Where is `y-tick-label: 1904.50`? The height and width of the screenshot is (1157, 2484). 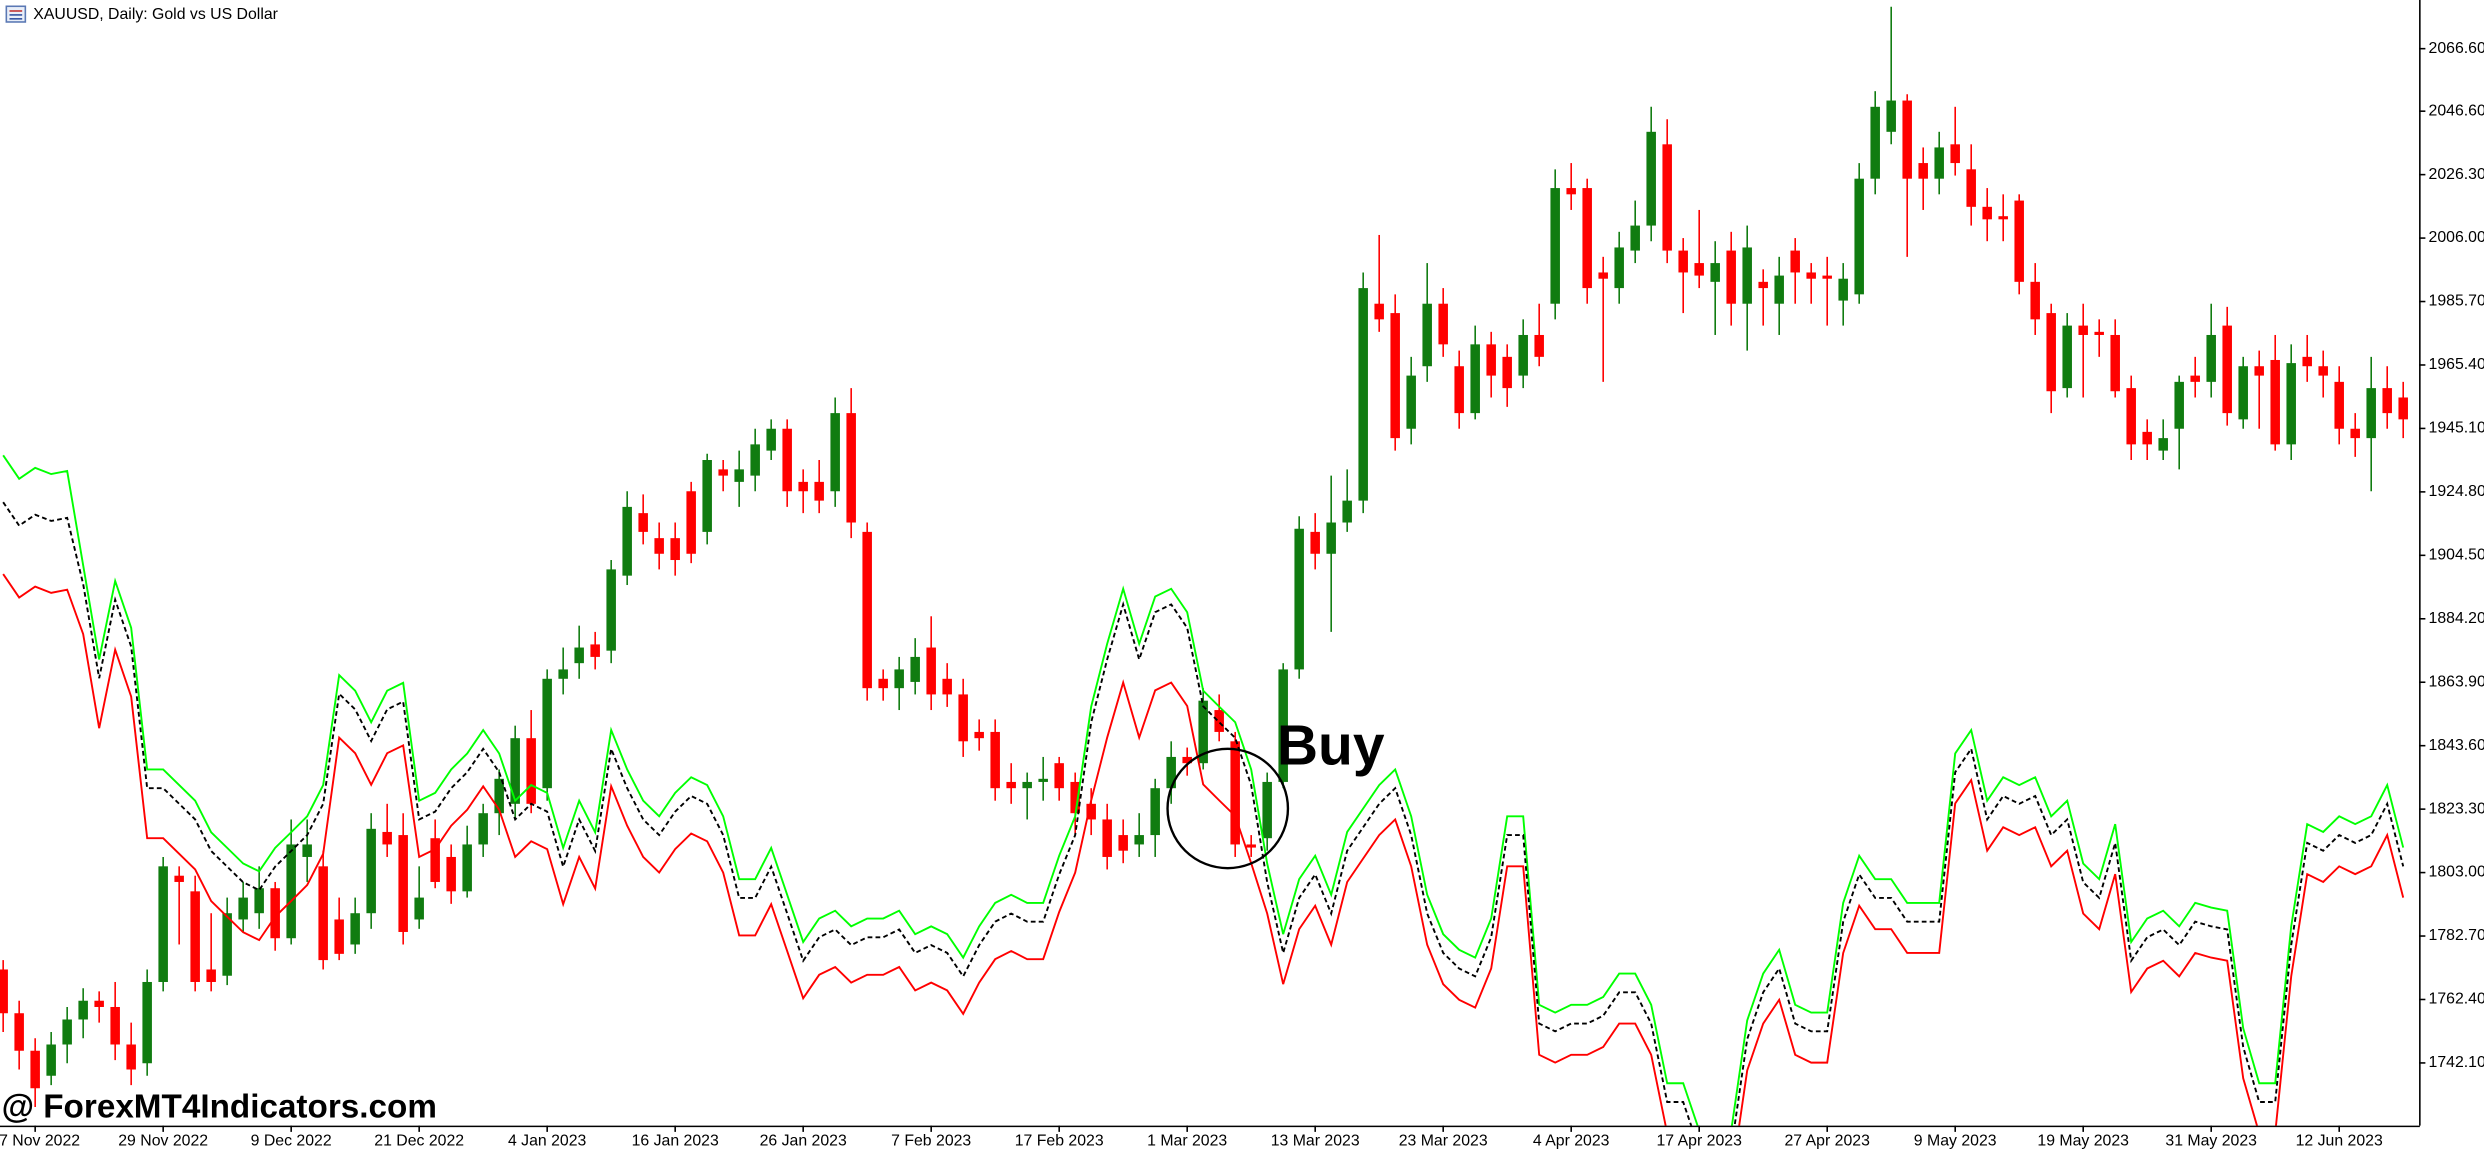 y-tick-label: 1904.50 is located at coordinates (2456, 555).